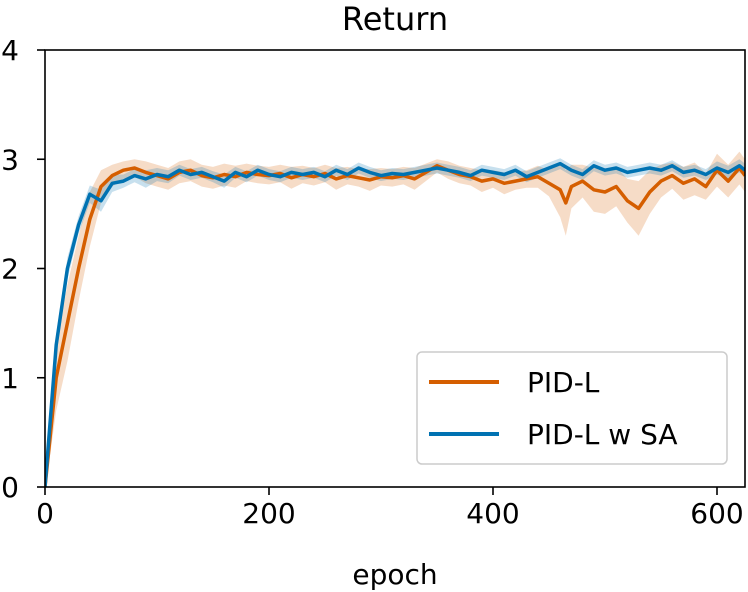 This screenshot has height=592, width=748. What do you see at coordinates (268, 513) in the screenshot?
I see `x-tick-label: 200` at bounding box center [268, 513].